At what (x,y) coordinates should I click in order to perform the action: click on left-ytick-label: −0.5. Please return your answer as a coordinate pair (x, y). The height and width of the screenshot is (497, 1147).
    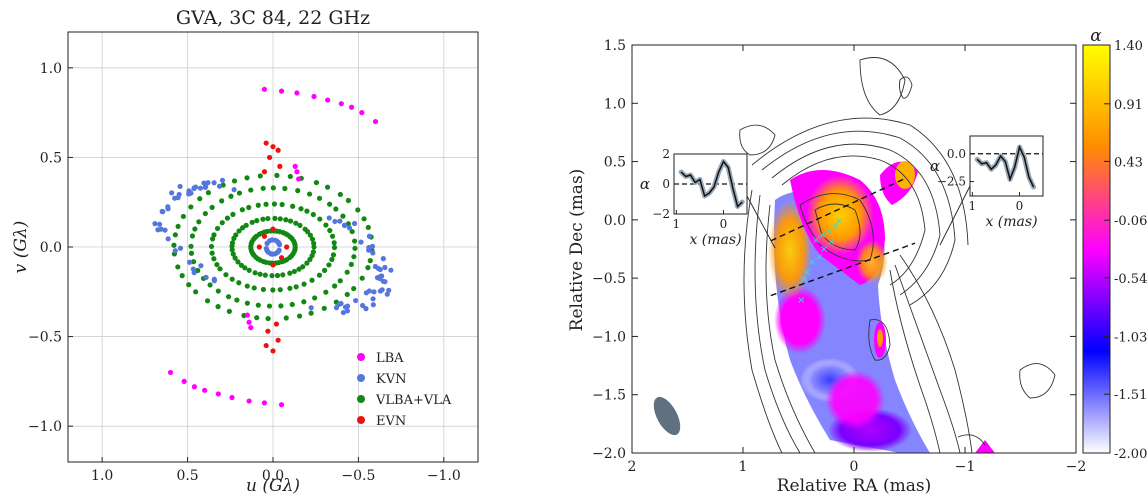
    Looking at the image, I should click on (45, 338).